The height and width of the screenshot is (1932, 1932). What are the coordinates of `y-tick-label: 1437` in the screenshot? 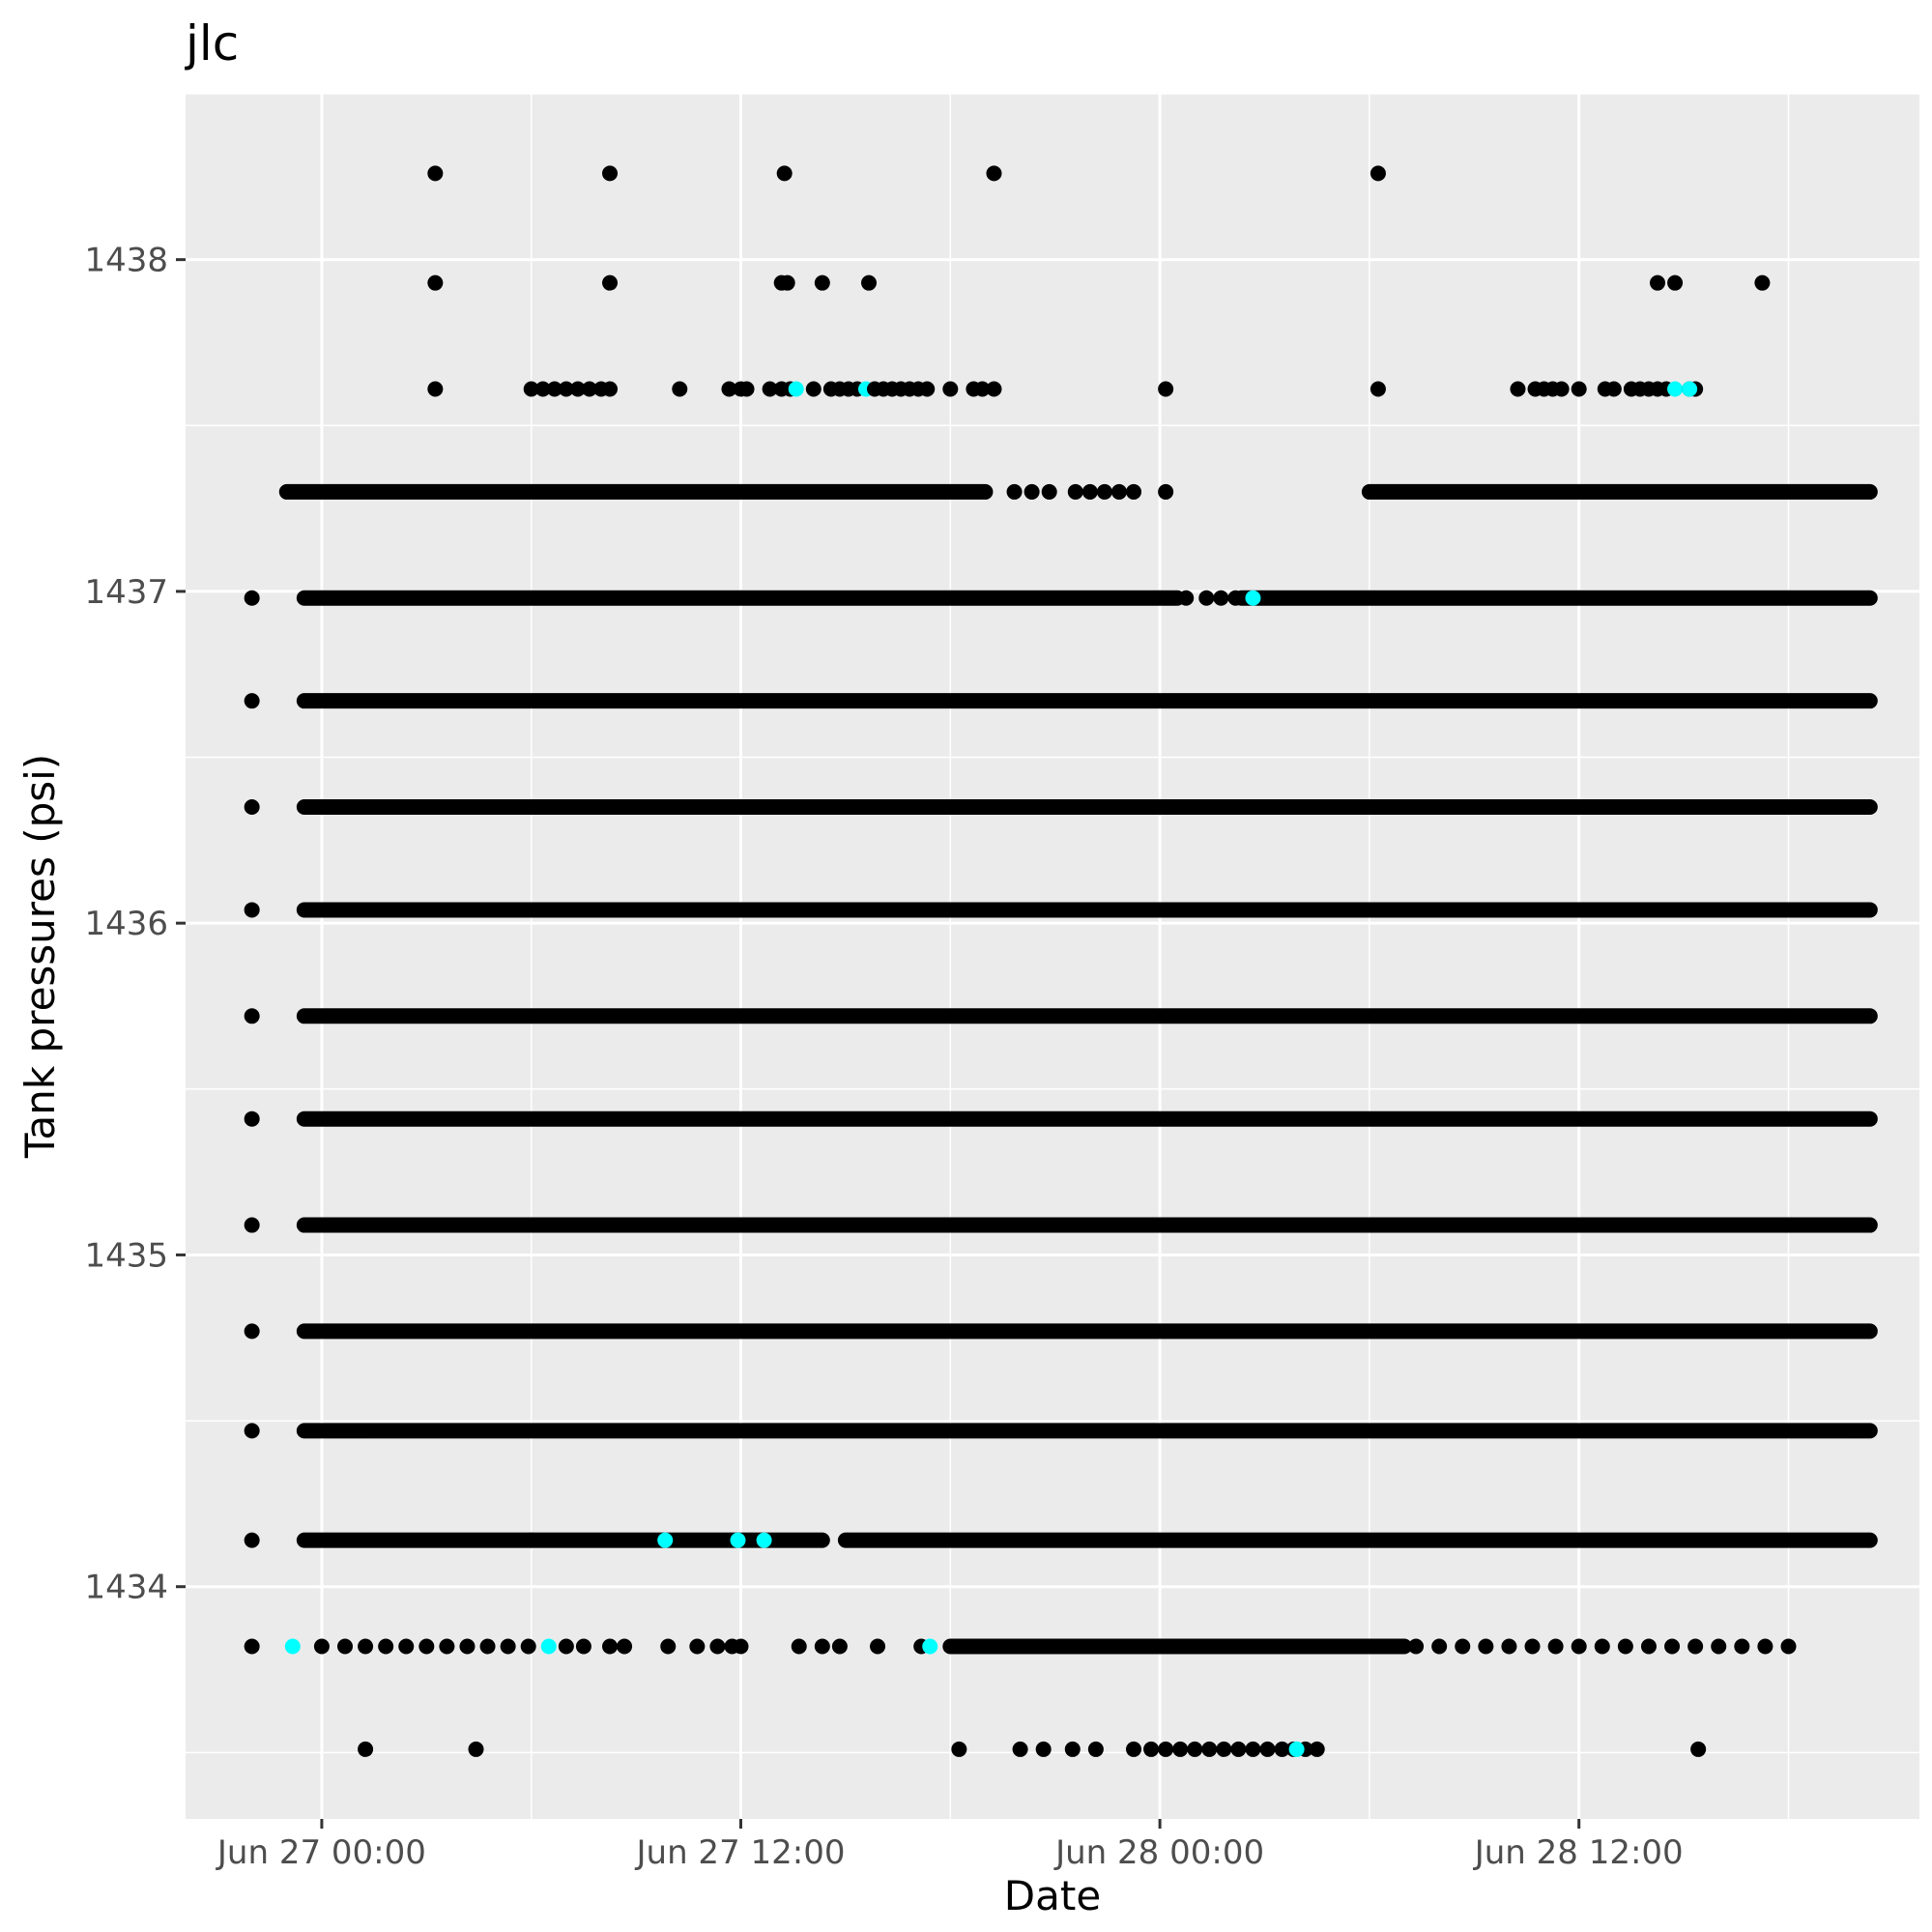 It's located at (126, 592).